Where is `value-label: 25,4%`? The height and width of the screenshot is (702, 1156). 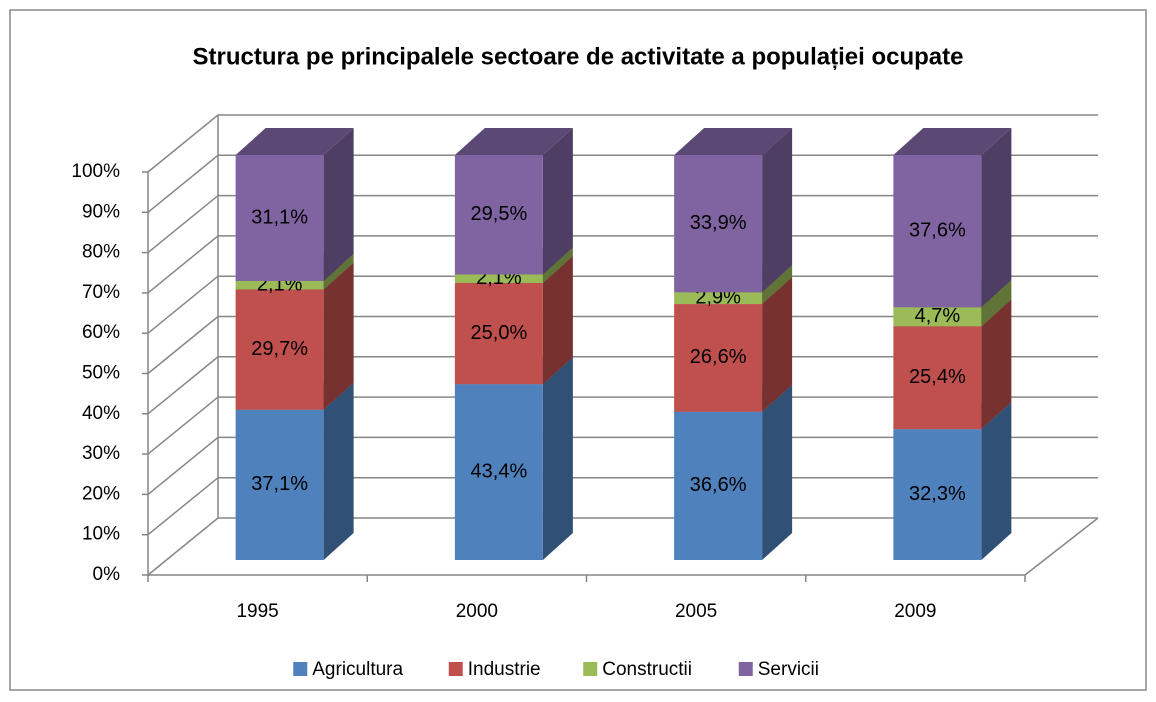 value-label: 25,4% is located at coordinates (937, 377).